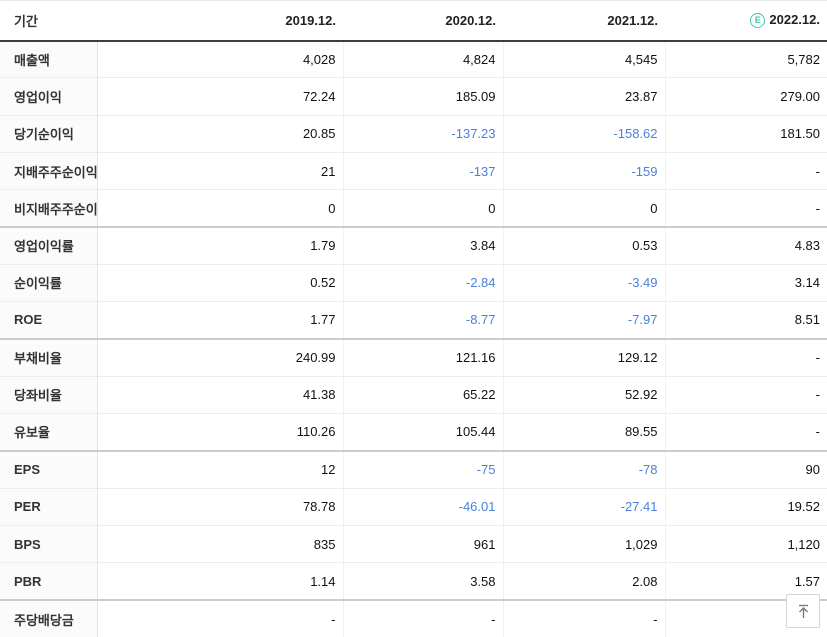 This screenshot has height=637, width=827. Describe the element at coordinates (423, 431) in the screenshot. I see `cell-value: 105.44` at that location.